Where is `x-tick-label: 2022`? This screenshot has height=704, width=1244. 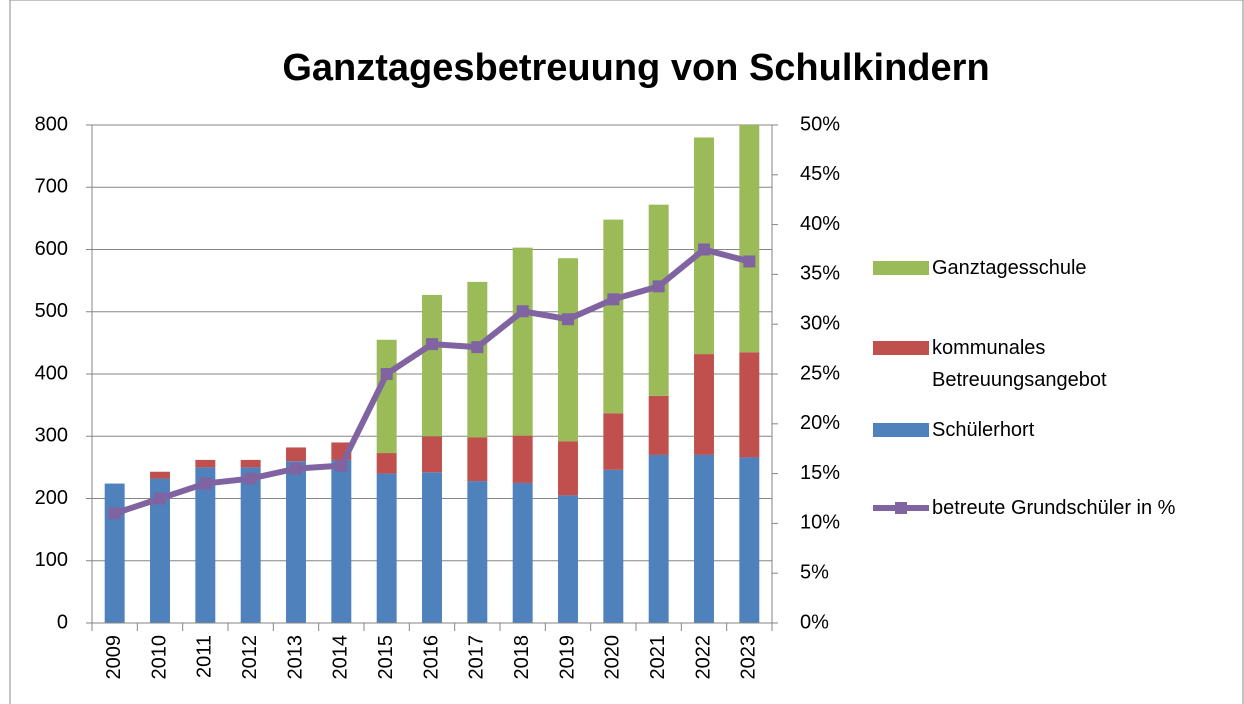
x-tick-label: 2022 is located at coordinates (703, 657).